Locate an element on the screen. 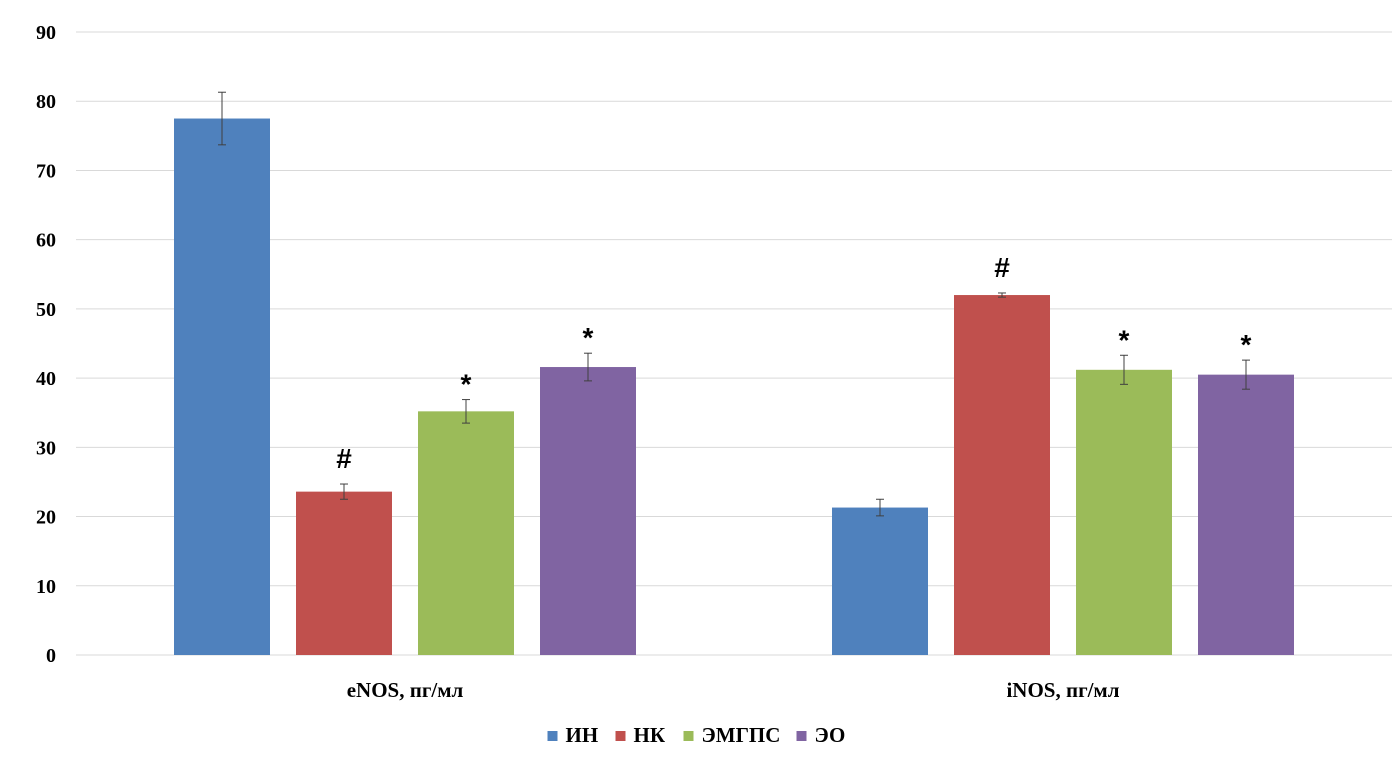 The width and height of the screenshot is (1392, 779). legend-item: НК is located at coordinates (640, 735).